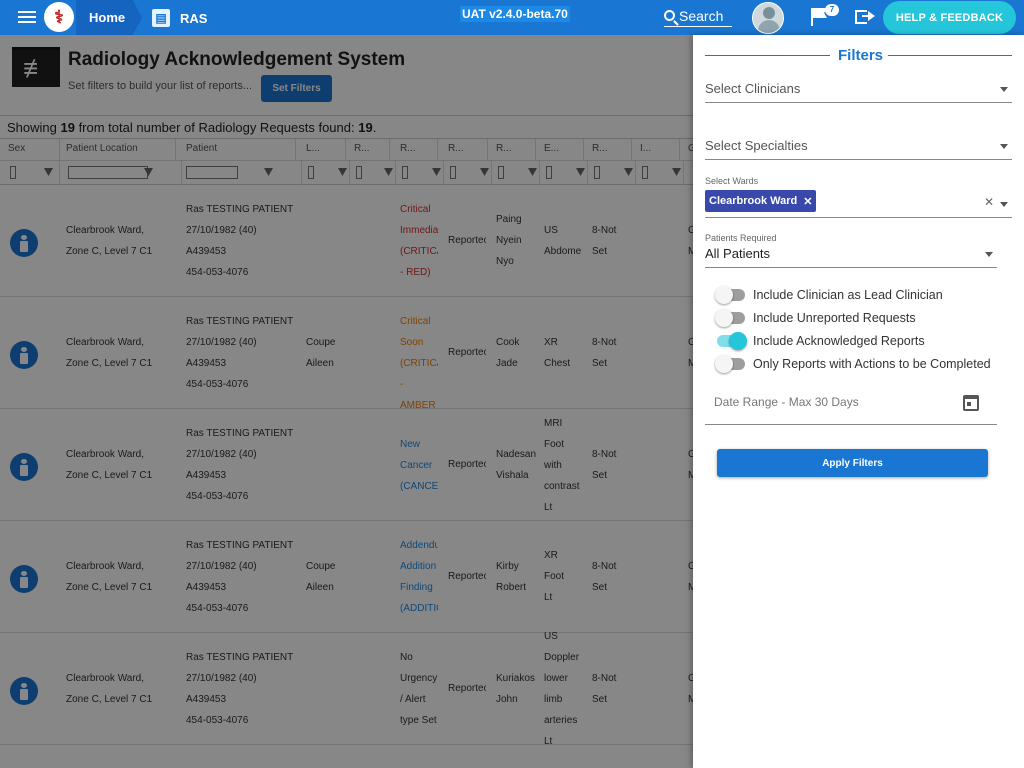 The image size is (1024, 768). What do you see at coordinates (557, 353) in the screenshot?
I see `exam: XR Chest` at bounding box center [557, 353].